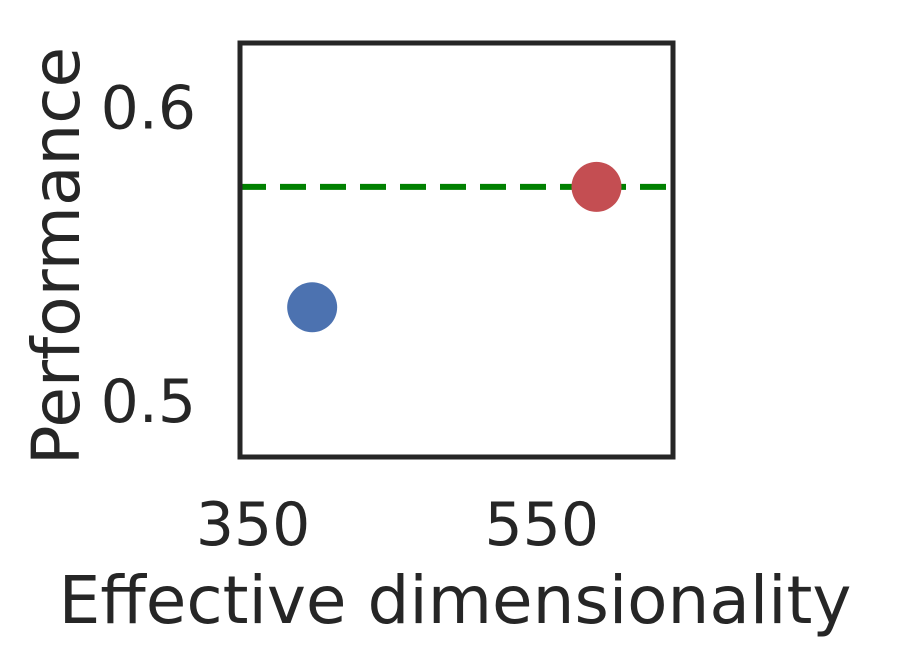 The width and height of the screenshot is (910, 658). I want to click on x-tick-labels: 350 550, so click(397, 525).